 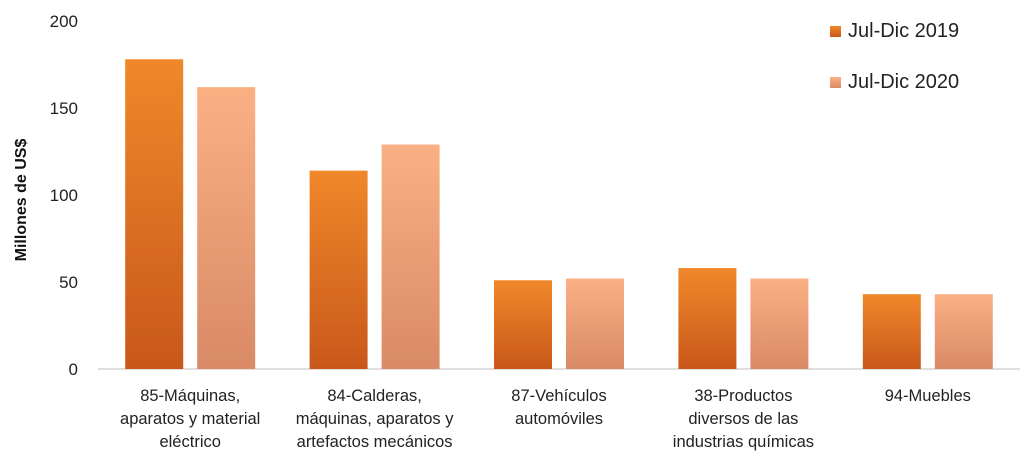 I want to click on x-tick-label: 87-Vehículos automóviles, so click(x=558, y=407).